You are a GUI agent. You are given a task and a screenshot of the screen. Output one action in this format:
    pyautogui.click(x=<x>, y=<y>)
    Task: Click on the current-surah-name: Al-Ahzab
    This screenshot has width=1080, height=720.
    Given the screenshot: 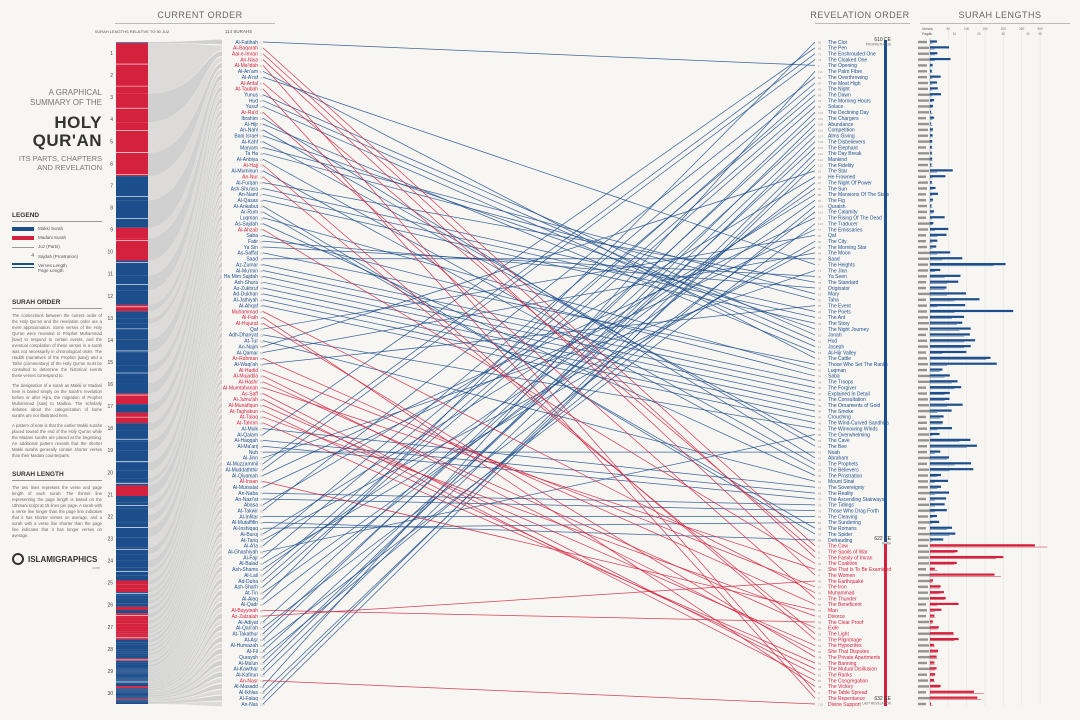 What is the action you would take?
    pyautogui.click(x=248, y=230)
    